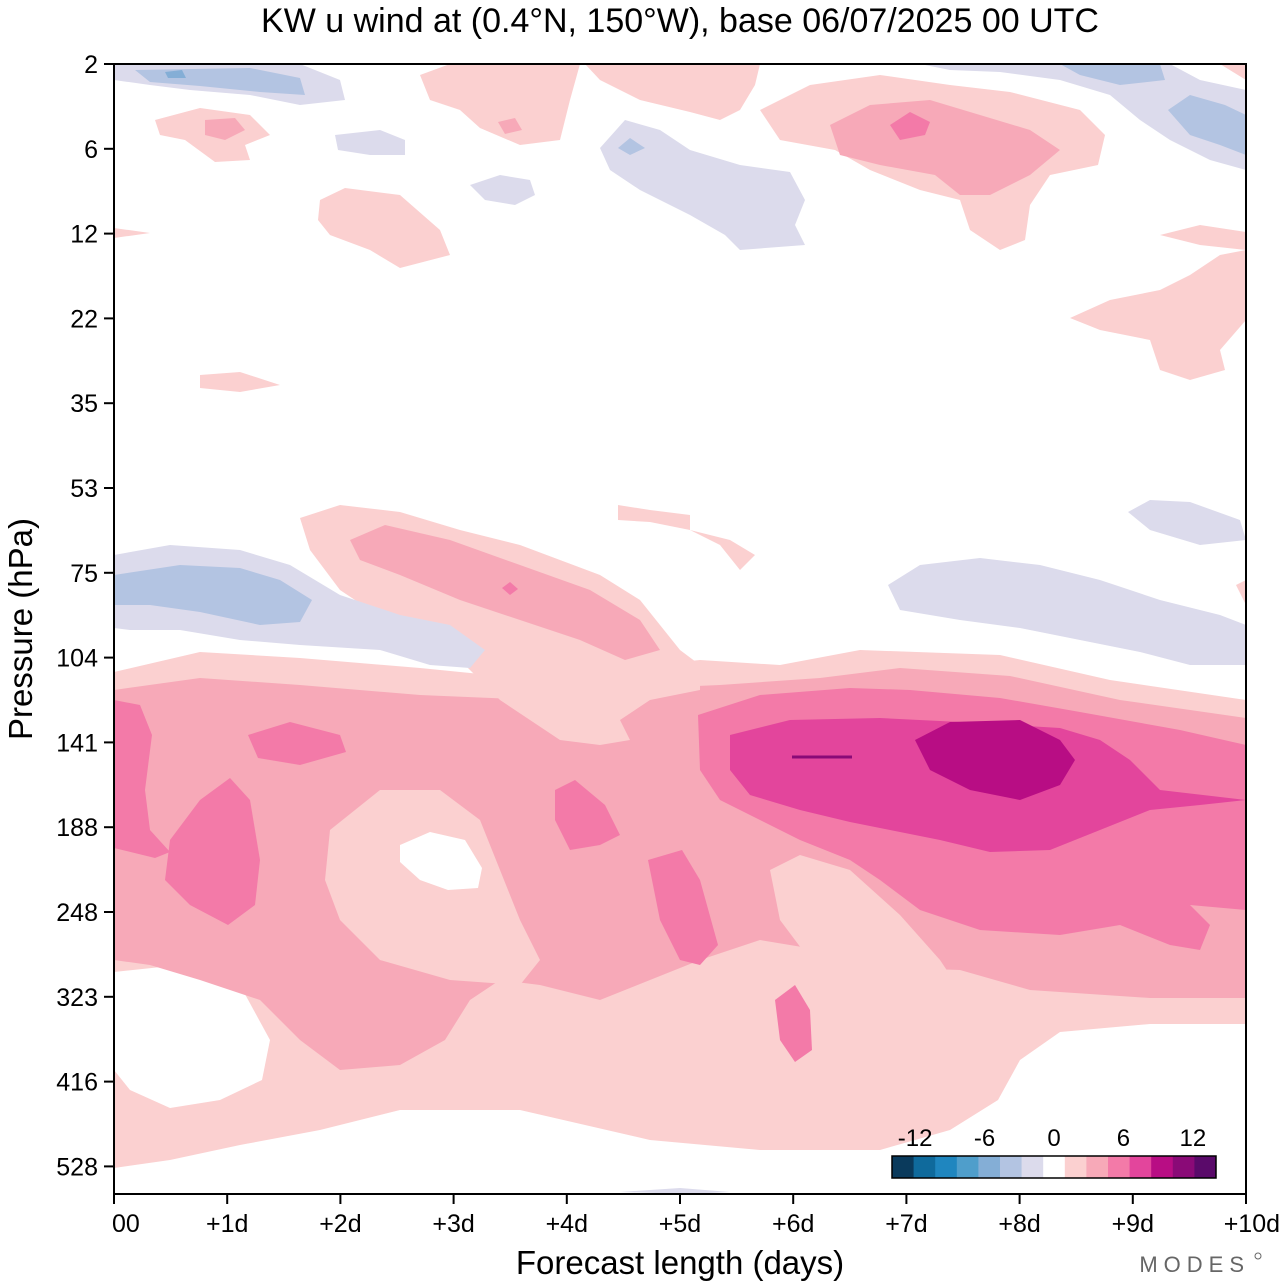  What do you see at coordinates (20, 629) in the screenshot?
I see `y-axis-label: Pressure (hPa)` at bounding box center [20, 629].